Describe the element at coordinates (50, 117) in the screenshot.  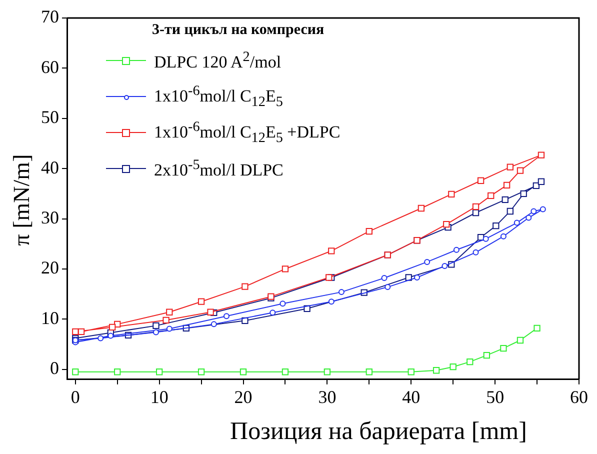
I see `y-tick-label: 50` at that location.